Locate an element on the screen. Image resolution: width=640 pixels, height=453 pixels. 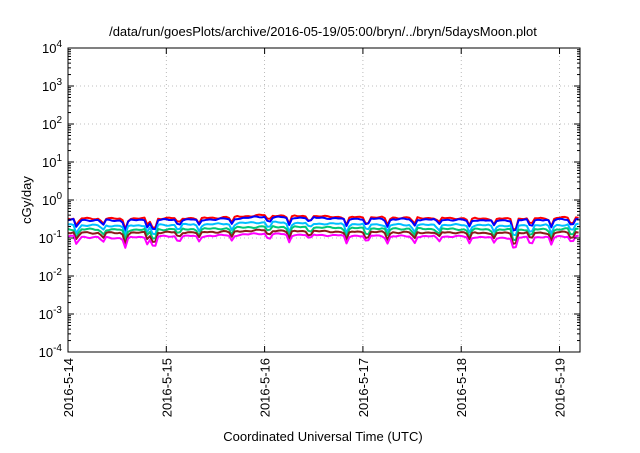
x-tick-label: 2016-5-17 is located at coordinates (363, 387).